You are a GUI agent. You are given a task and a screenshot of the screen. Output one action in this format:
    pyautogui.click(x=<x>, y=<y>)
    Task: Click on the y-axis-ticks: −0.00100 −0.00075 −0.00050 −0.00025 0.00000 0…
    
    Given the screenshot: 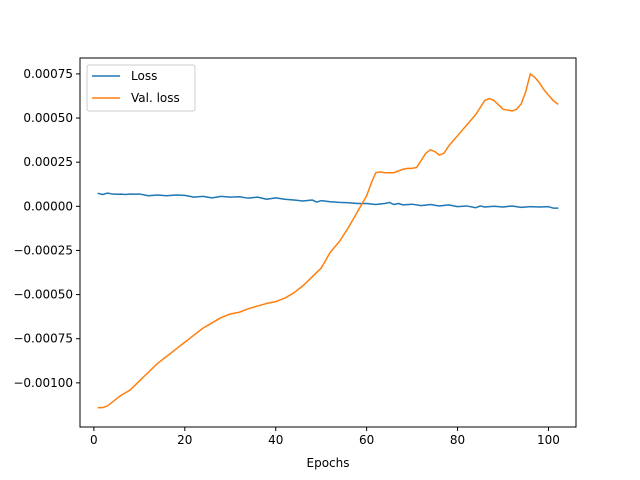 What is the action you would take?
    pyautogui.click(x=46, y=228)
    